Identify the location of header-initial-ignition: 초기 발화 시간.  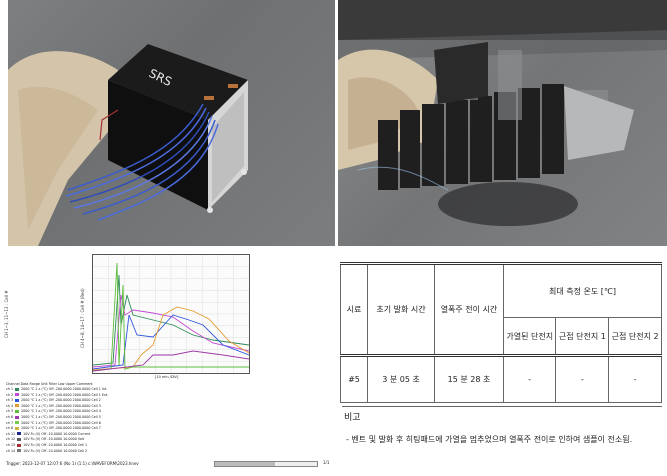
(401, 309).